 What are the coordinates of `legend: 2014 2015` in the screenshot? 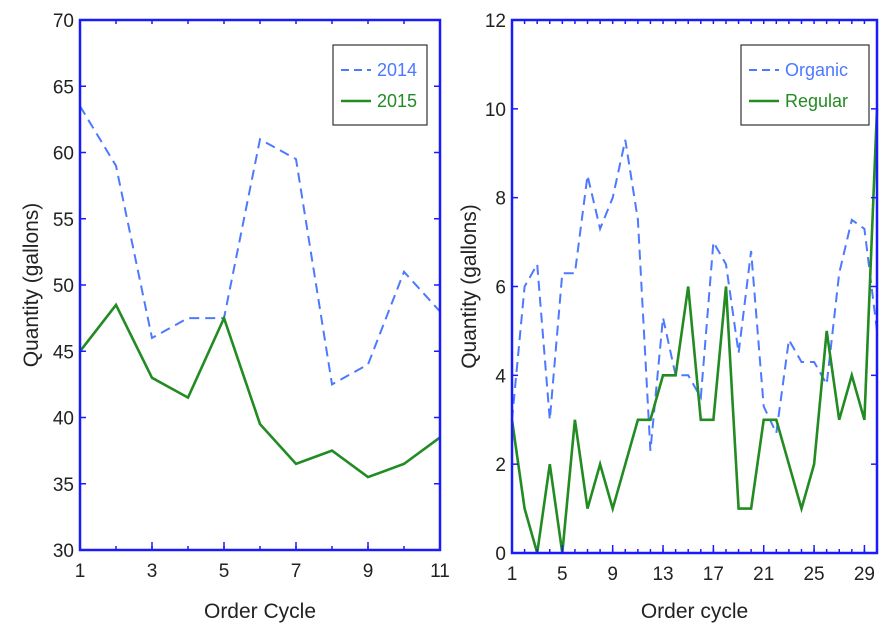 It's located at (380, 85).